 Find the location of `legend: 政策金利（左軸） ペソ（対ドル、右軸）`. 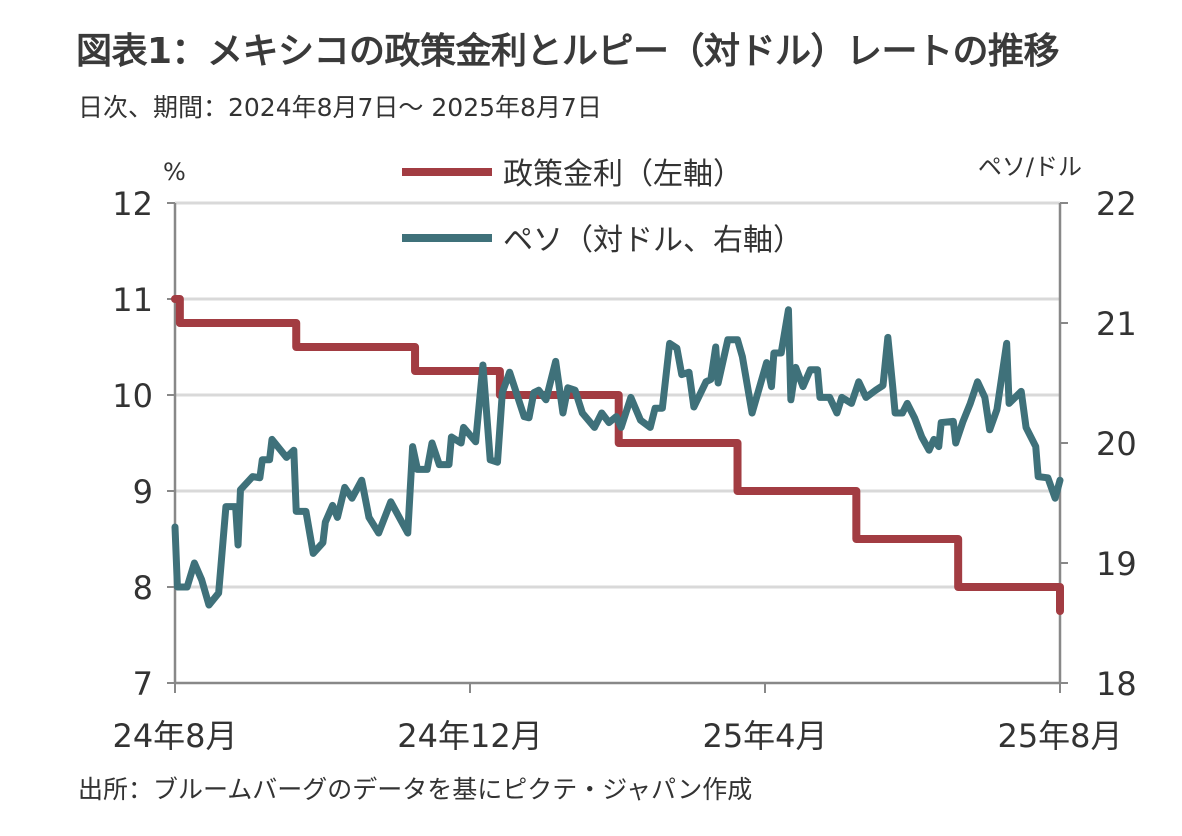

legend: 政策金利（左軸） ペソ（対ドル、右軸） is located at coordinates (602, 207).